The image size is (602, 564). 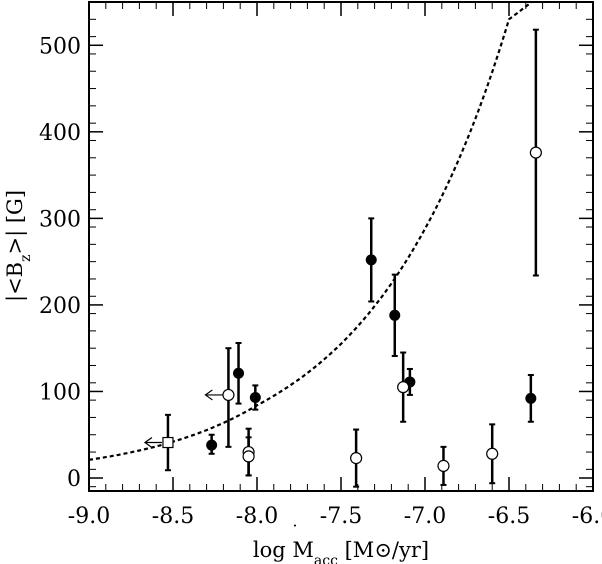 What do you see at coordinates (60, 263) in the screenshot?
I see `y-tick-labels: 0 100 200 300 400 500` at bounding box center [60, 263].